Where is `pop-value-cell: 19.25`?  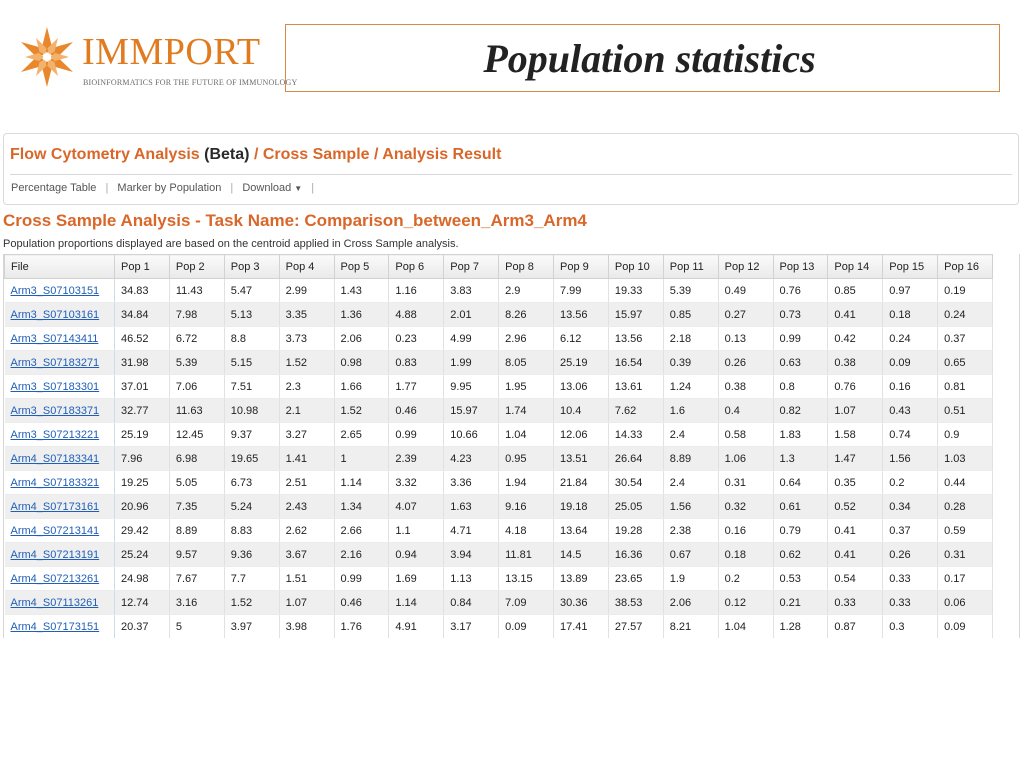
pop-value-cell: 19.25 is located at coordinates (142, 482).